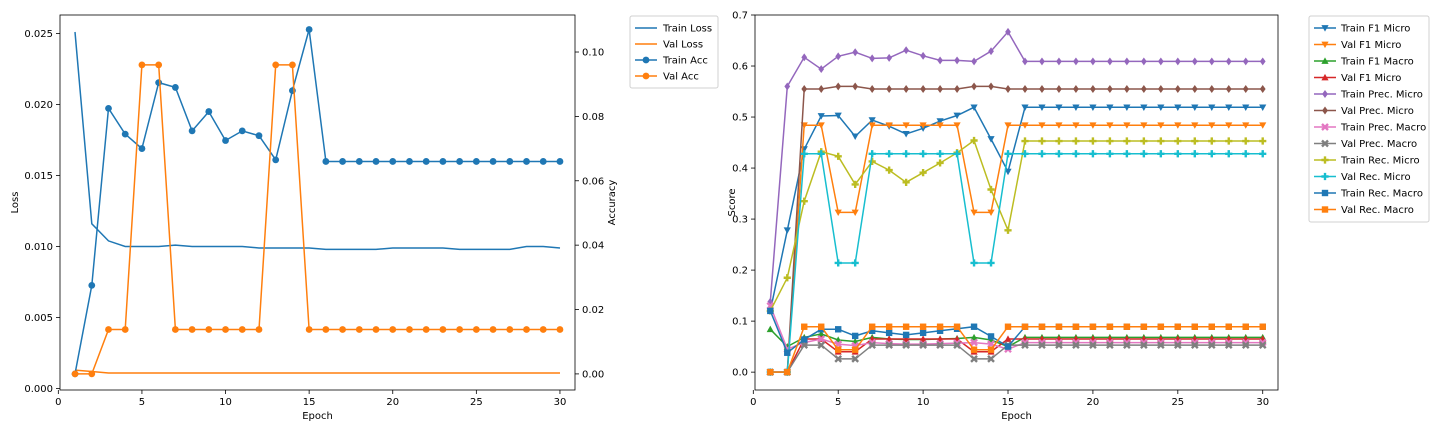  What do you see at coordinates (317, 416) in the screenshot?
I see `x-axis-title: Epoch` at bounding box center [317, 416].